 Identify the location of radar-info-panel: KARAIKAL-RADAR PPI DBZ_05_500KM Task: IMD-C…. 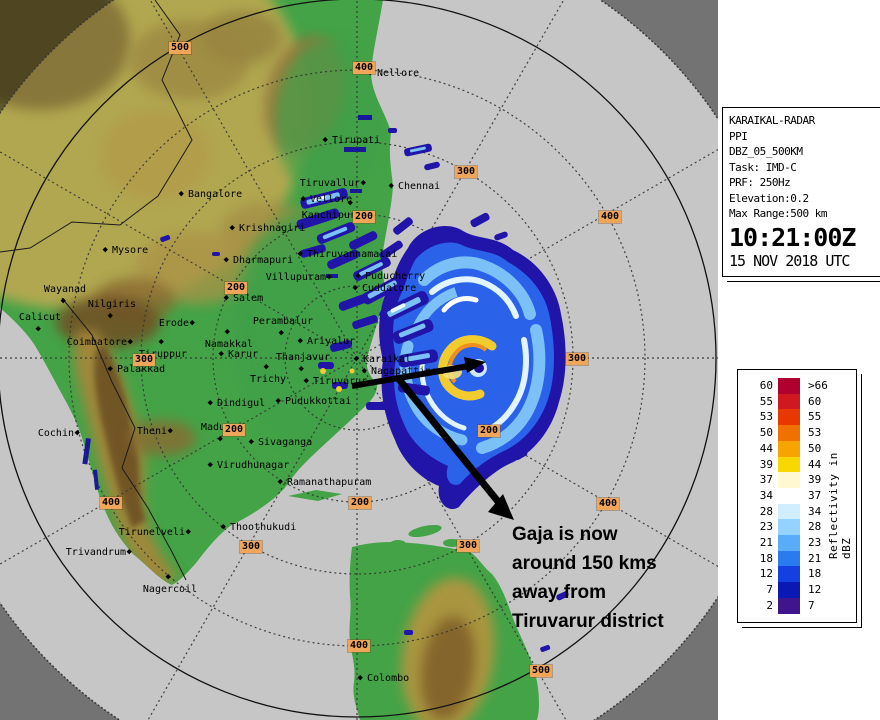
(801, 192).